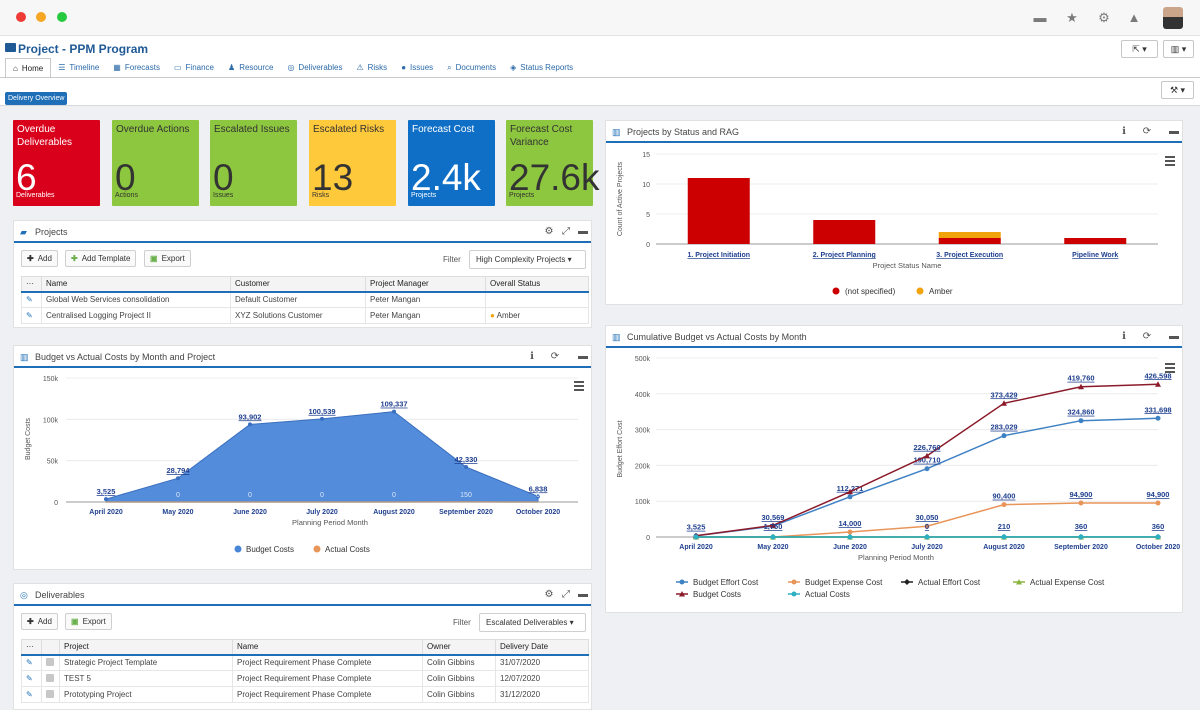  What do you see at coordinates (56, 163) in the screenshot?
I see `kpi-overdue-deliverables: Overdue Deliverables 6 Deliverables` at bounding box center [56, 163].